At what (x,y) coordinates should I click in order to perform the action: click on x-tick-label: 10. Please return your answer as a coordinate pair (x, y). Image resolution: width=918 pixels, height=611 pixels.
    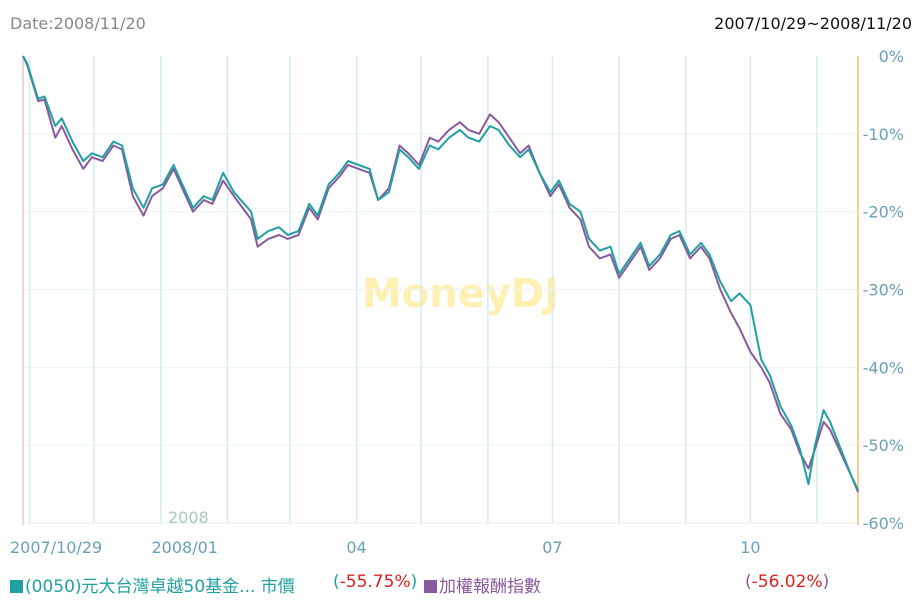
    Looking at the image, I should click on (750, 547).